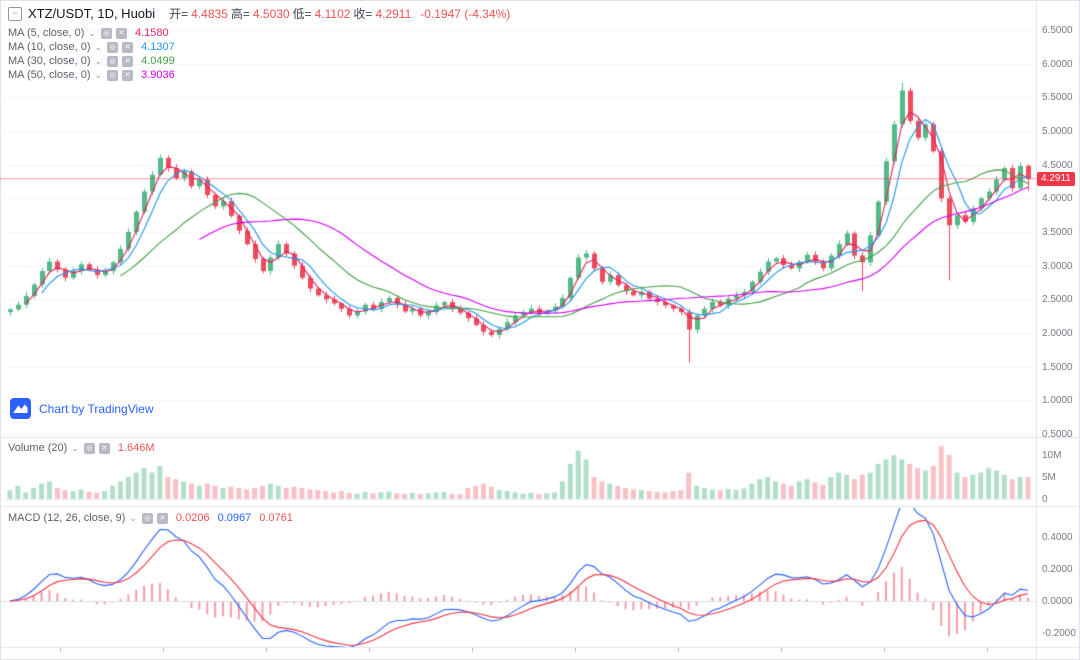  I want to click on price-axis-label: 3.0000, so click(1057, 266).